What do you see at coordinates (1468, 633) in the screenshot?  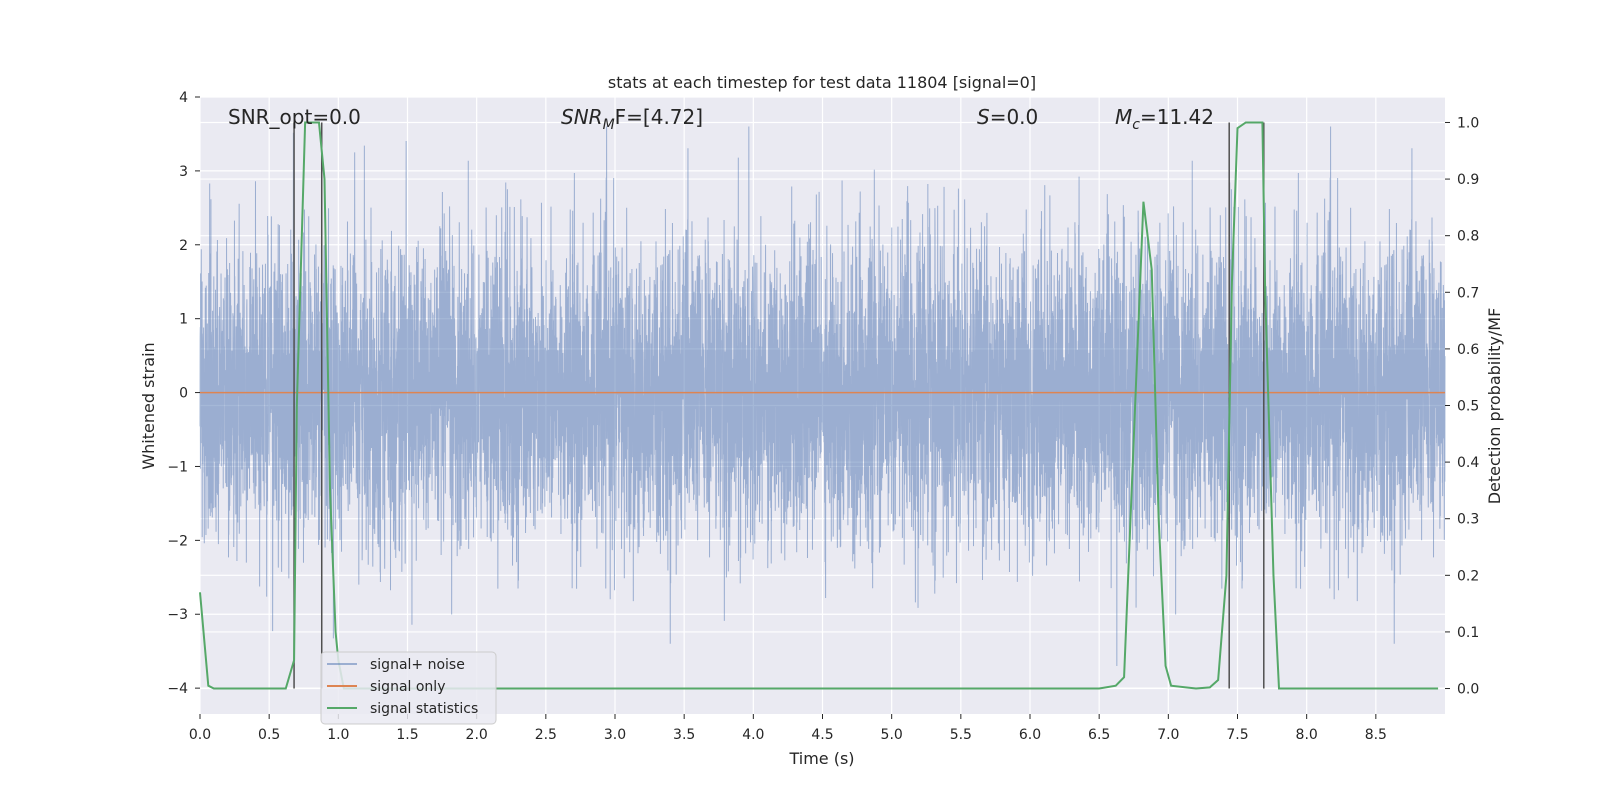 I see `y-right-tick-label: 0.1` at bounding box center [1468, 633].